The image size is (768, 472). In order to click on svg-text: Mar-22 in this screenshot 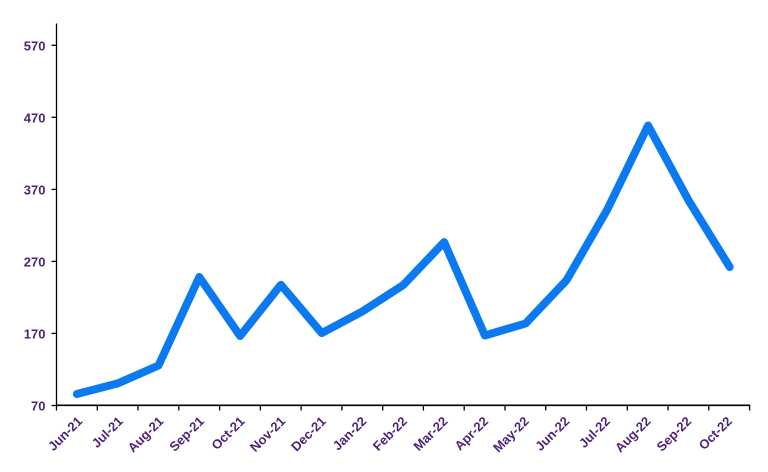, I will do `click(430, 434)`.